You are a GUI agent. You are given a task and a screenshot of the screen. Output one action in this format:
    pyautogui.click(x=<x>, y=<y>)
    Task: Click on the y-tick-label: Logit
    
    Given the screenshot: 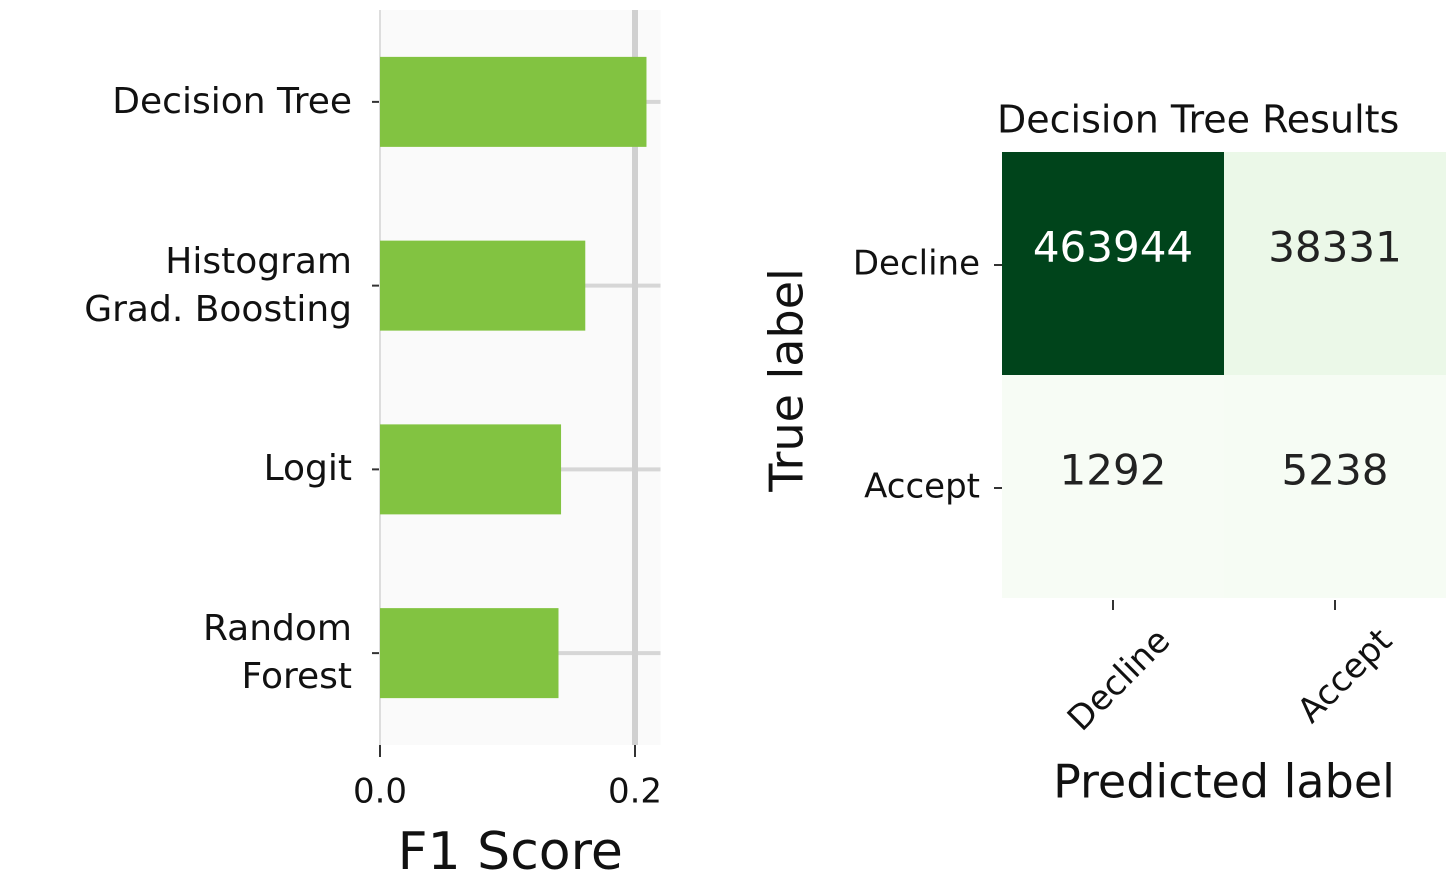 What is the action you would take?
    pyautogui.click(x=307, y=469)
    